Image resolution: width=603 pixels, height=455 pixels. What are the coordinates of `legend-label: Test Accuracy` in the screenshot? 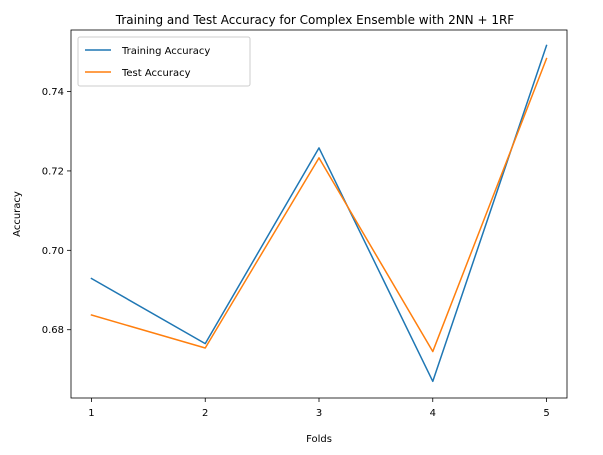 It's located at (156, 73).